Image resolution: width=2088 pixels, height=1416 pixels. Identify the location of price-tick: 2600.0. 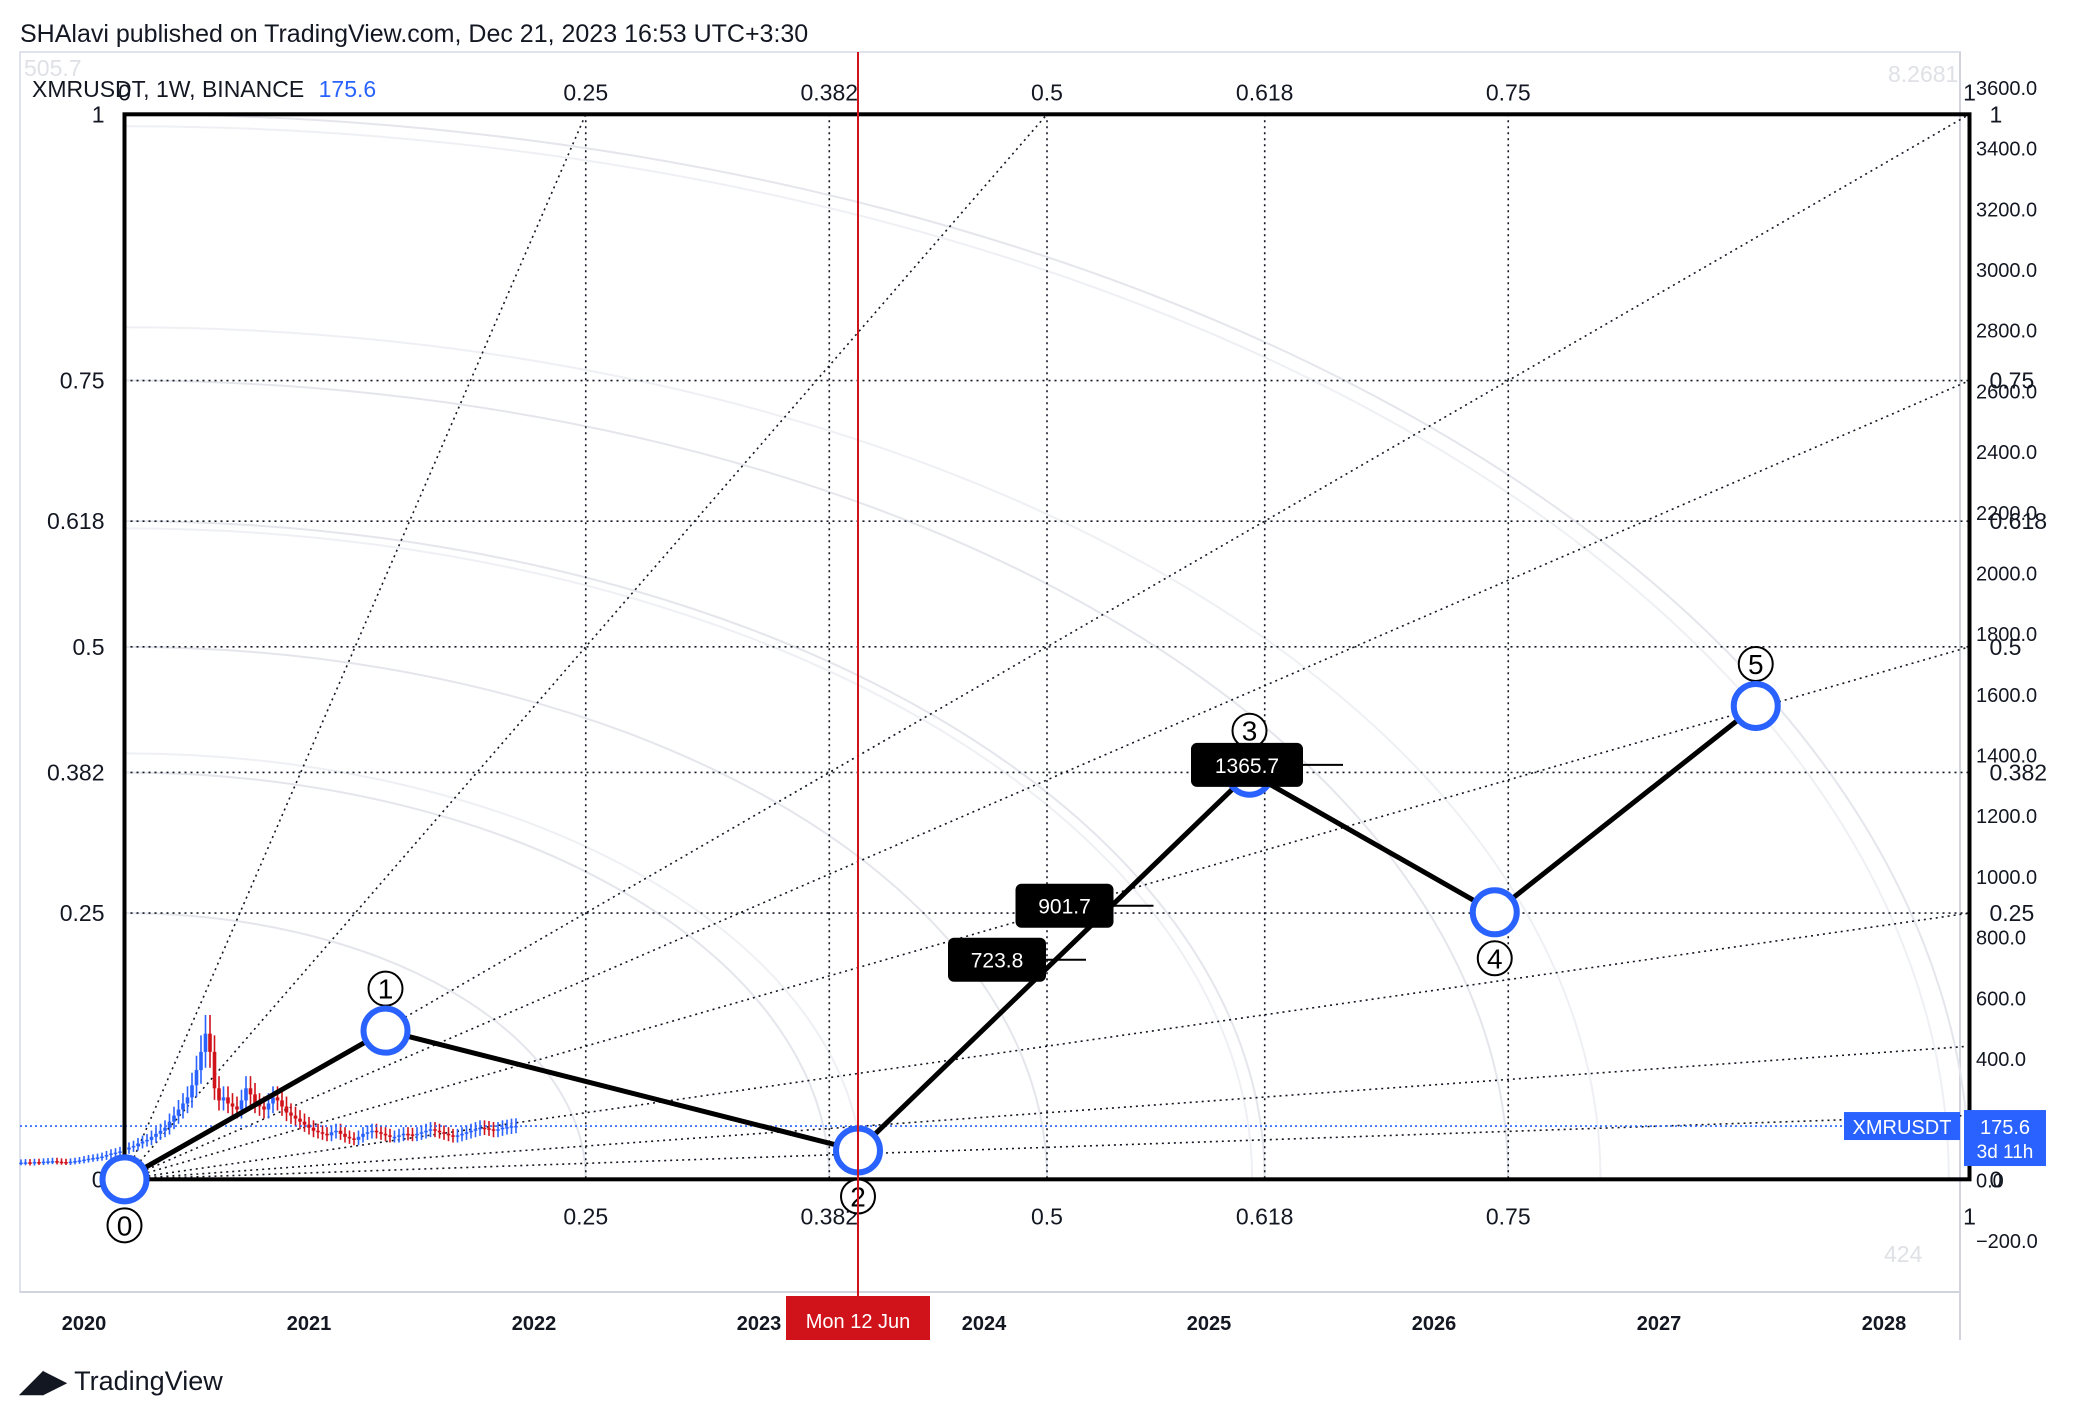
(2006, 392).